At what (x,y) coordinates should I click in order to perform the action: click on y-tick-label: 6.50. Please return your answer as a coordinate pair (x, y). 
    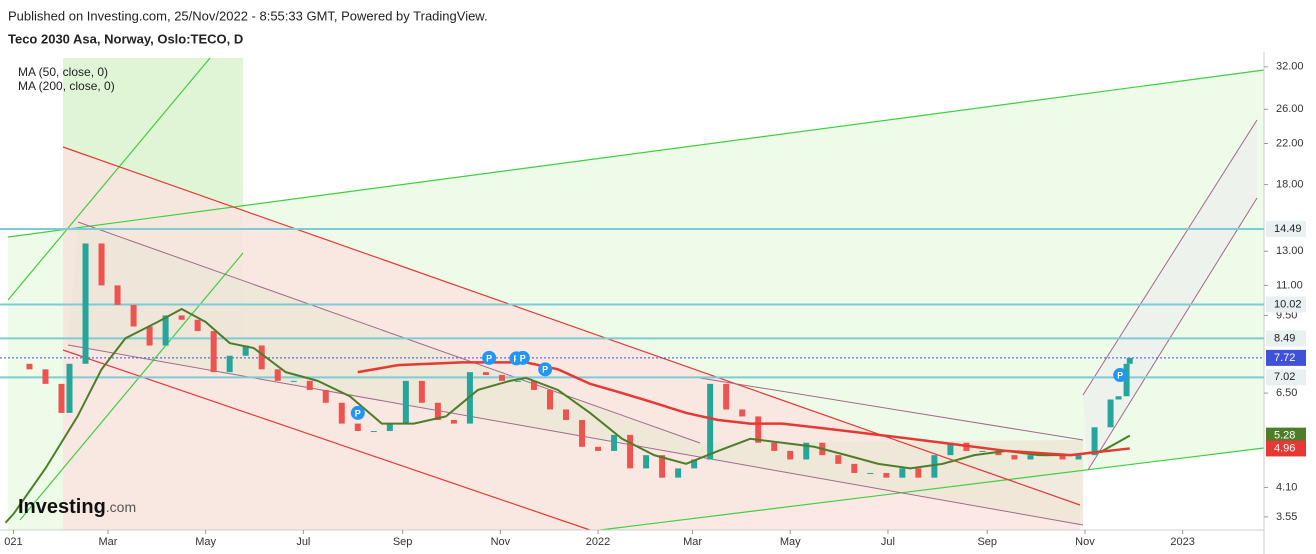
    Looking at the image, I should click on (1286, 393).